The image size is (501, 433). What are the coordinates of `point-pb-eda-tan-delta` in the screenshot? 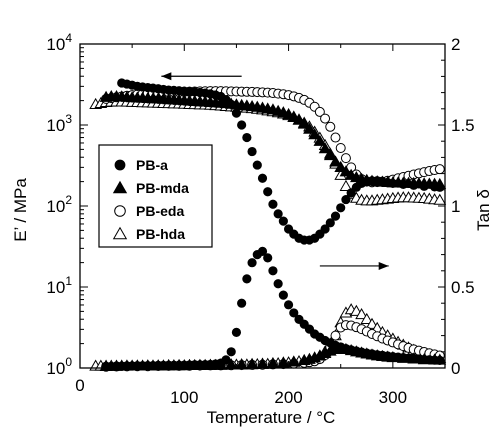 It's located at (335, 335).